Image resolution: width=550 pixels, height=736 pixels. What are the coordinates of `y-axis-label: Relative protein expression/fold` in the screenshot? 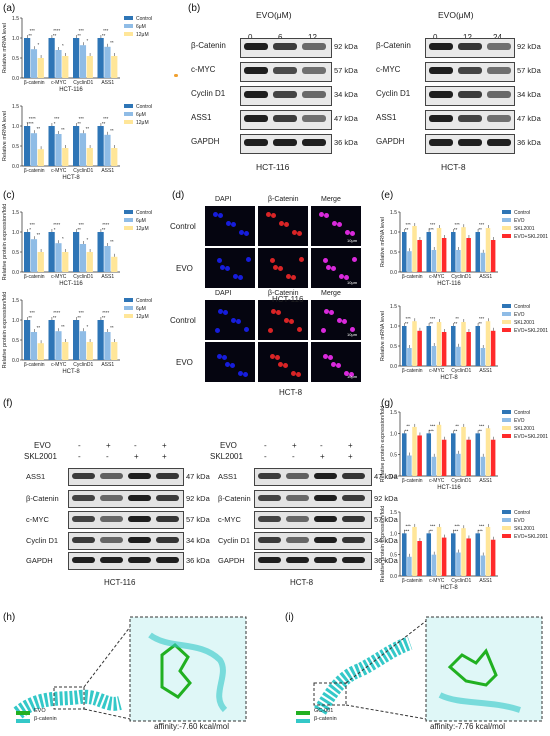 It's located at (383, 544).